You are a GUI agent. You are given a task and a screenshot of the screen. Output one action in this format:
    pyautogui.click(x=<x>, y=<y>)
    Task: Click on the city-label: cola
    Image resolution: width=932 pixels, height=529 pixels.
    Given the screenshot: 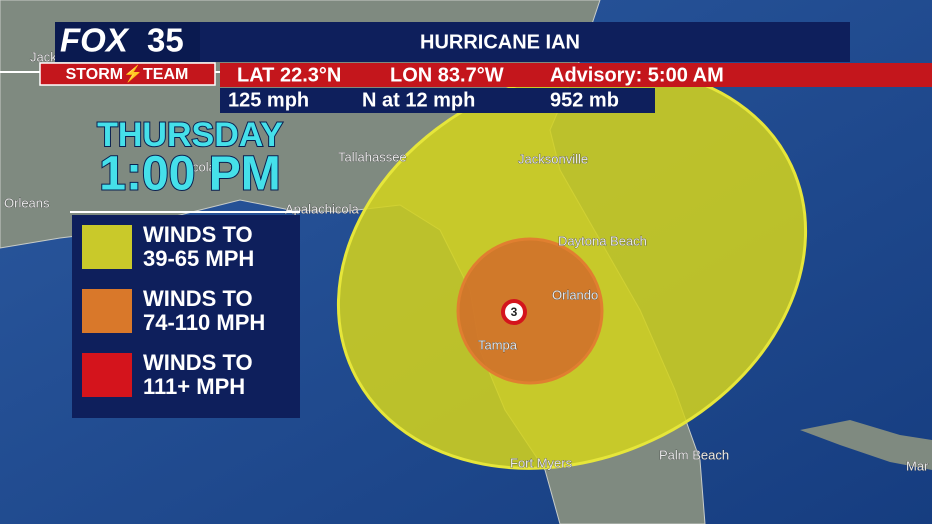 What is the action you would take?
    pyautogui.click(x=204, y=166)
    